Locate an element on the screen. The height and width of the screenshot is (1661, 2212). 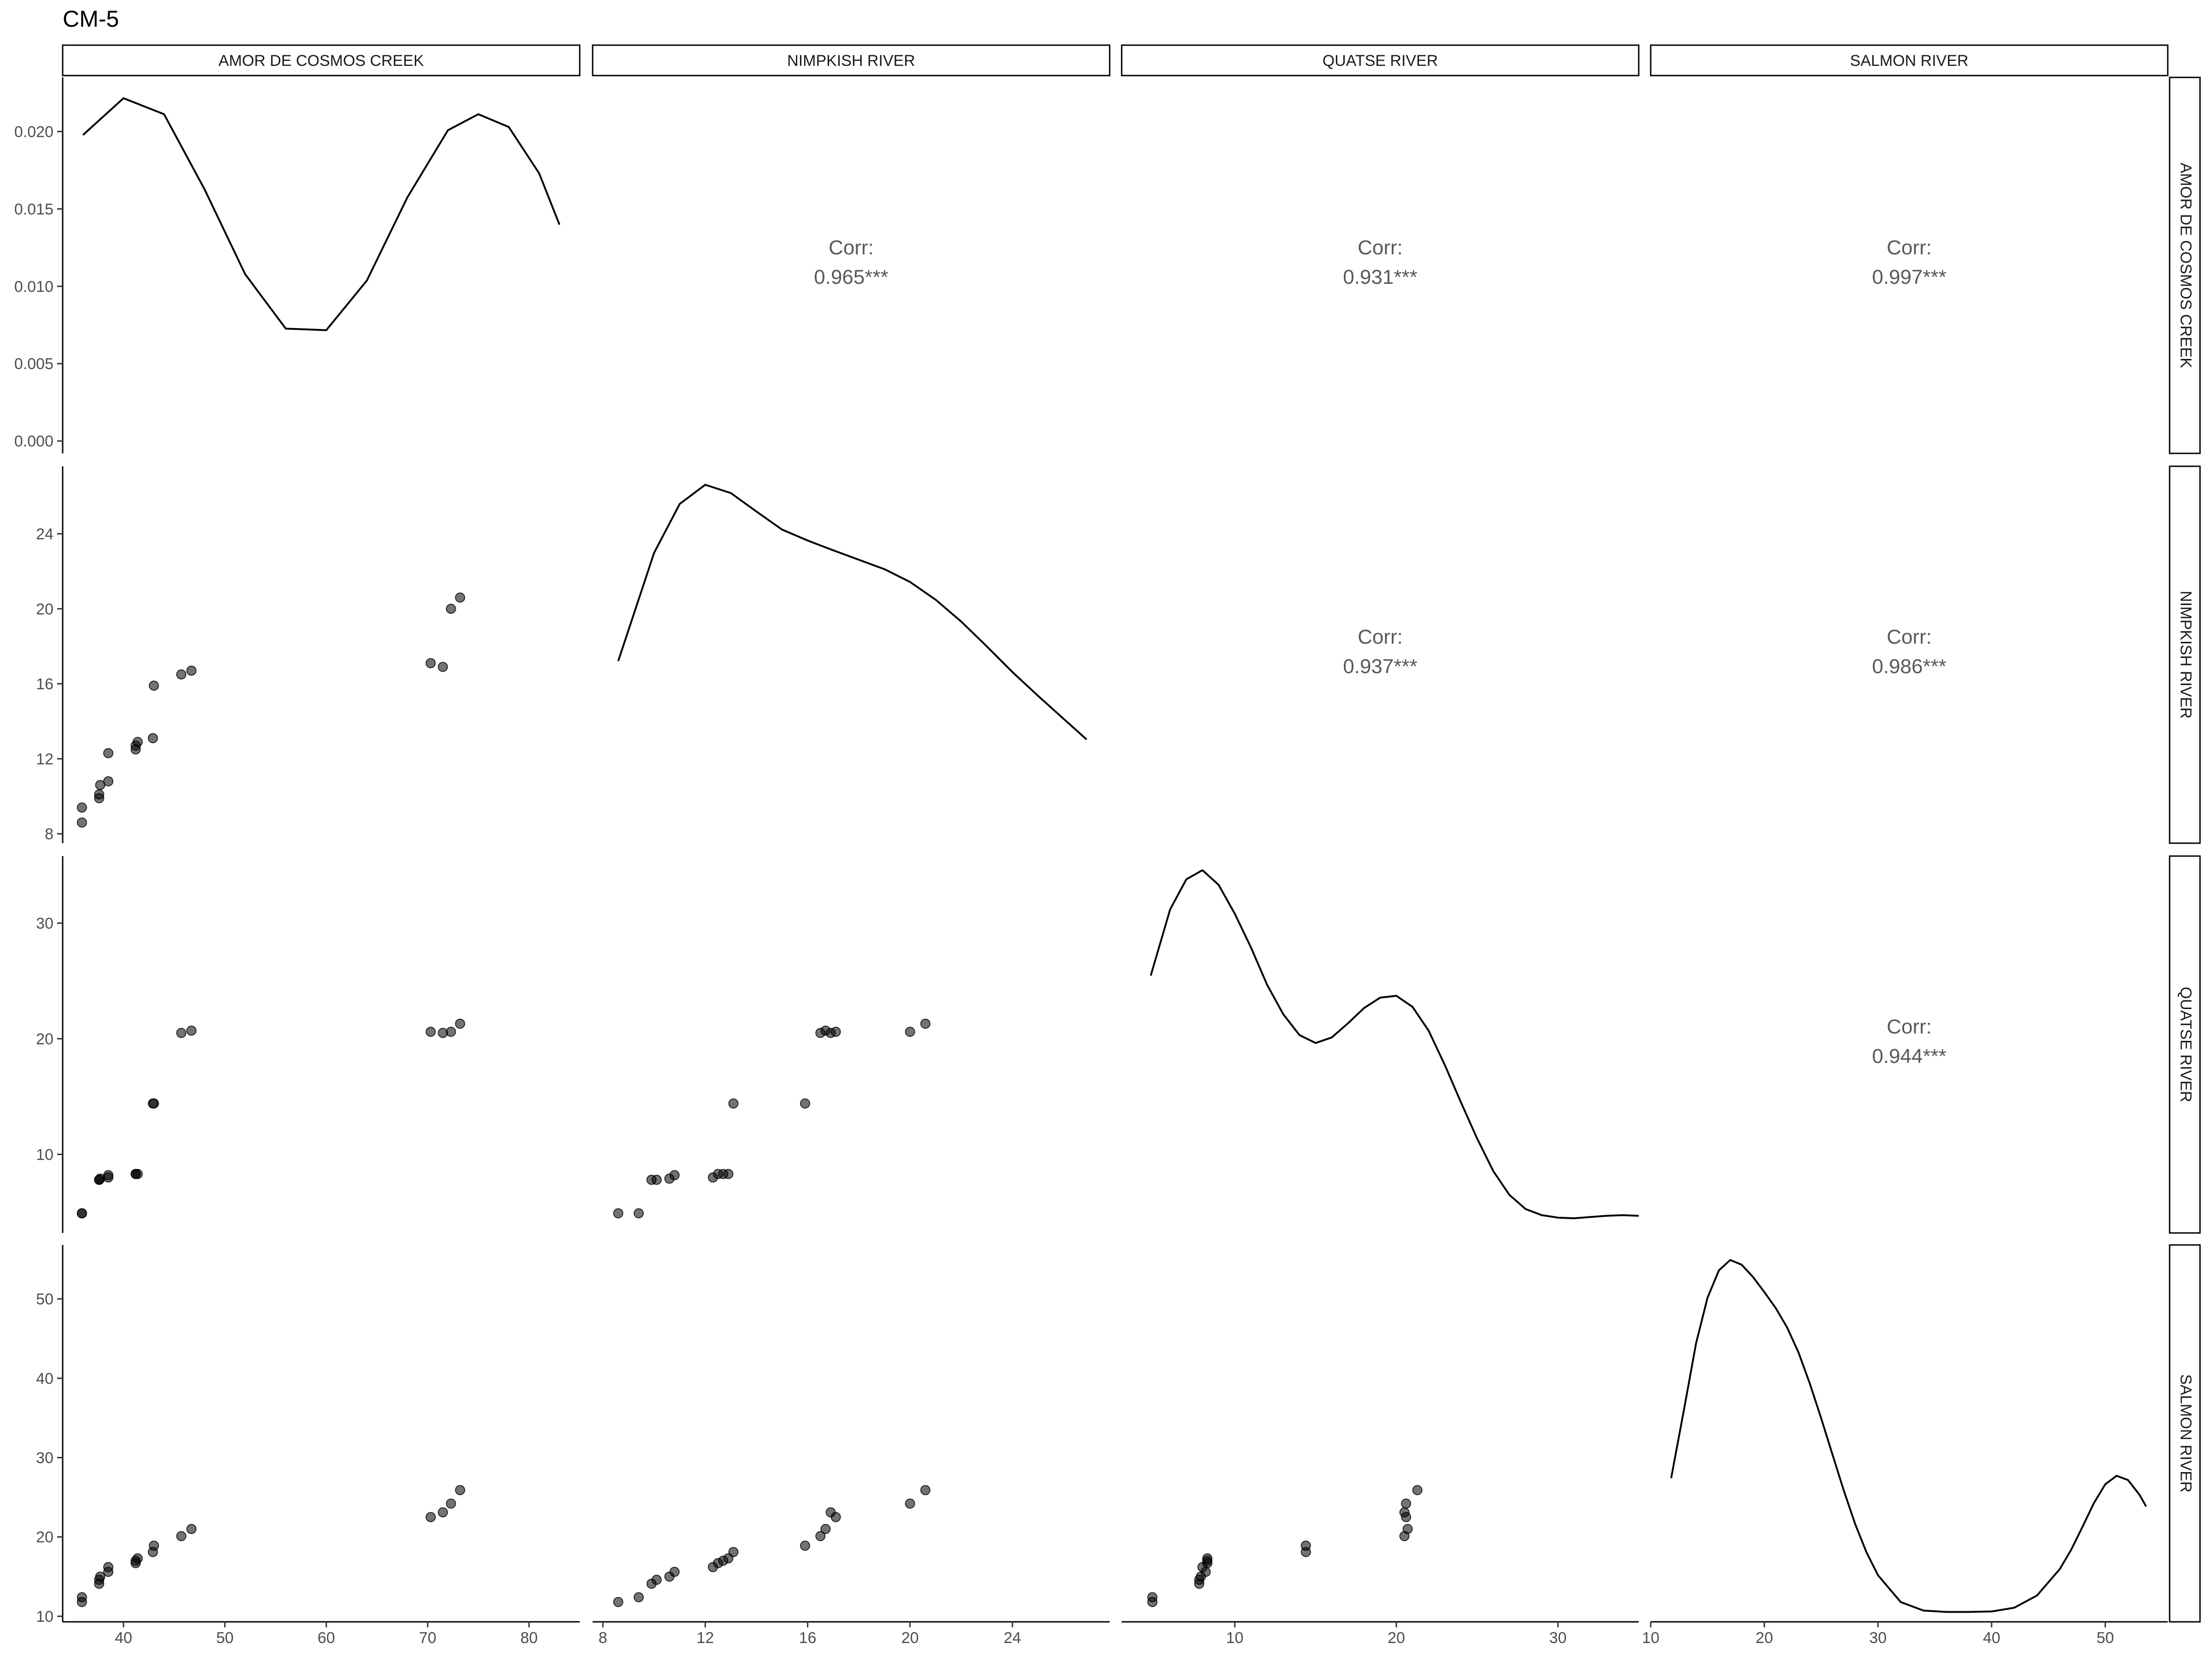
row-strip-label: NIMPKISH RIVER is located at coordinates (2185, 655).